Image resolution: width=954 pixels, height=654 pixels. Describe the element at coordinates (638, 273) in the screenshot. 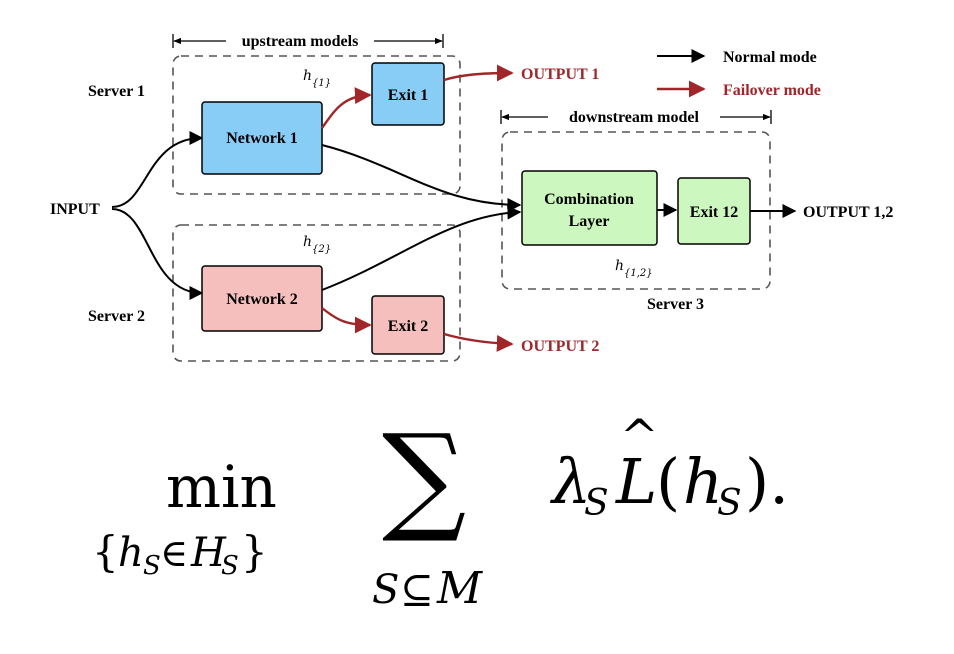

I see `svg-text: {1,2}` at that location.